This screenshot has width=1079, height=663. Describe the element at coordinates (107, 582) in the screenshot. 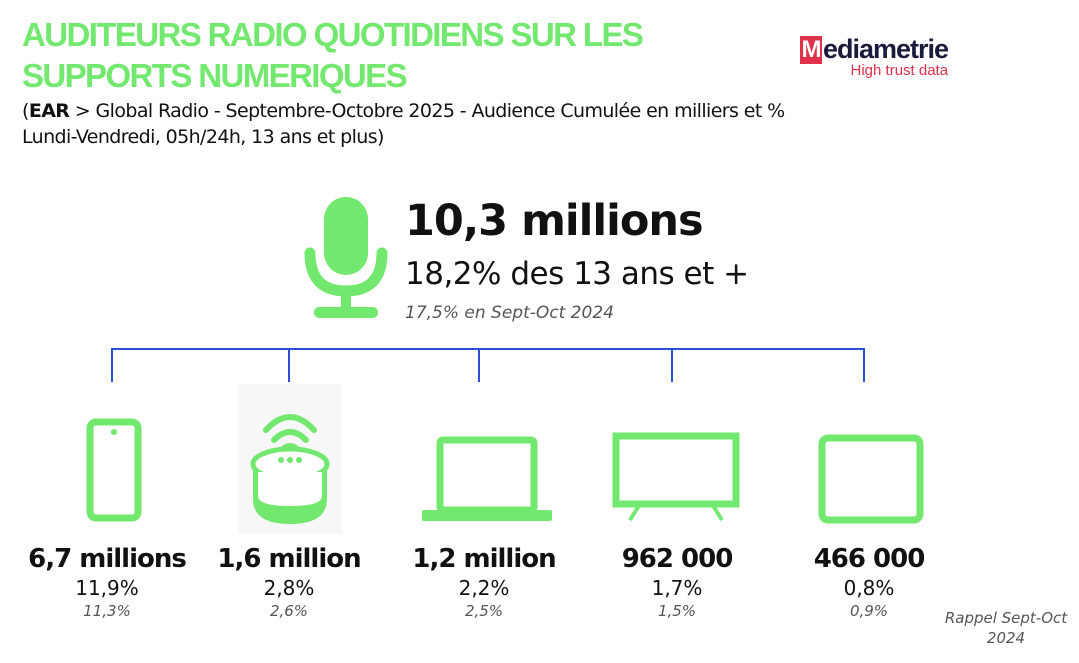

I see `device-stat-smartphone: 6,7 millions 11,9% 11,3%` at that location.